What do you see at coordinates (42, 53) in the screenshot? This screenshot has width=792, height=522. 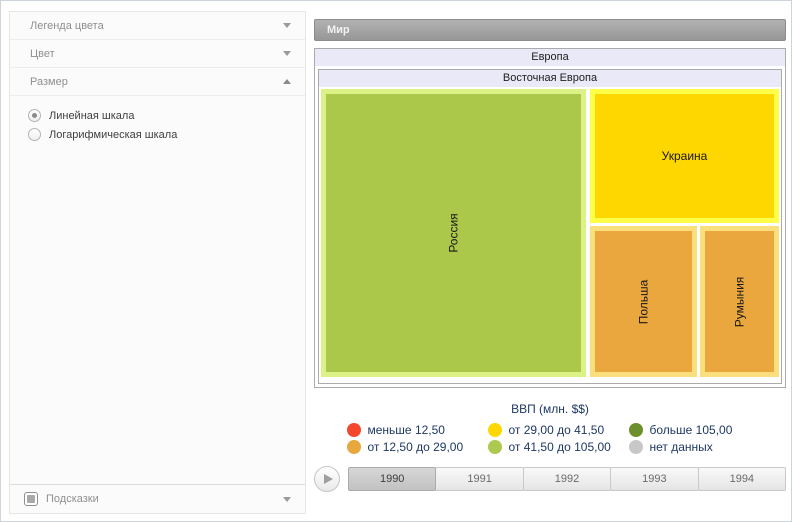 I see `section-label: Цвет` at bounding box center [42, 53].